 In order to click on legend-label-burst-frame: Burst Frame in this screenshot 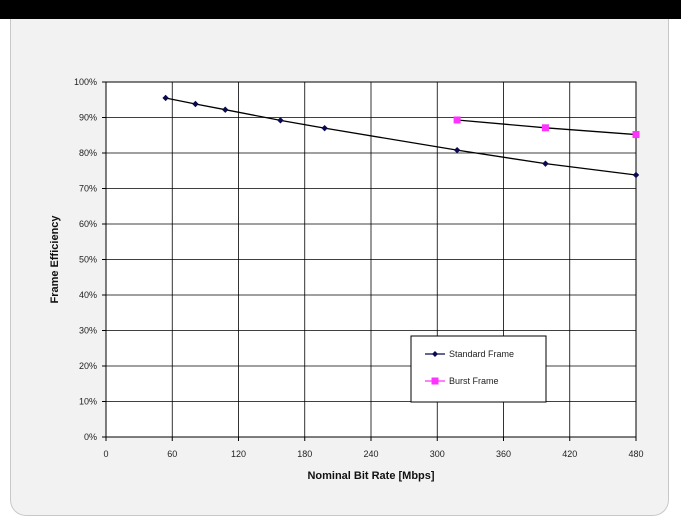, I will do `click(474, 381)`.